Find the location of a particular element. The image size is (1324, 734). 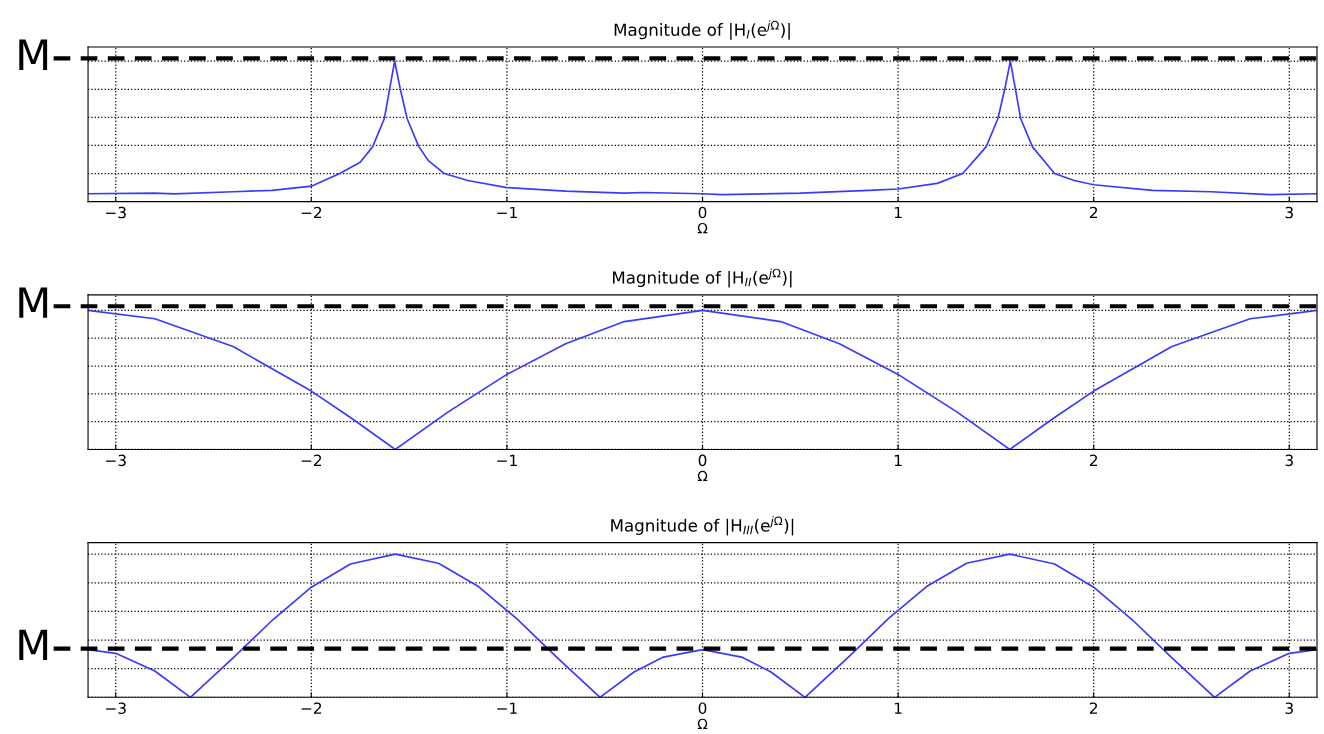

chart-title: Magnitude of |H$_{II}$(e$^{jΩ}$)| is located at coordinates (702, 278).